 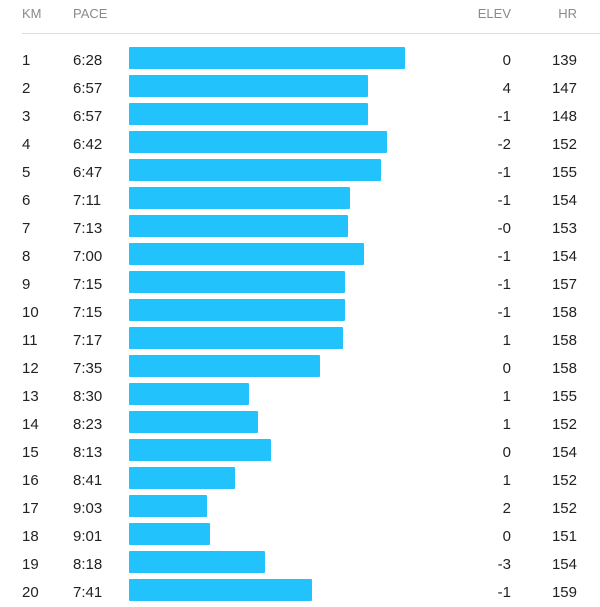 What do you see at coordinates (88, 116) in the screenshot?
I see `split-pace: 6:57` at bounding box center [88, 116].